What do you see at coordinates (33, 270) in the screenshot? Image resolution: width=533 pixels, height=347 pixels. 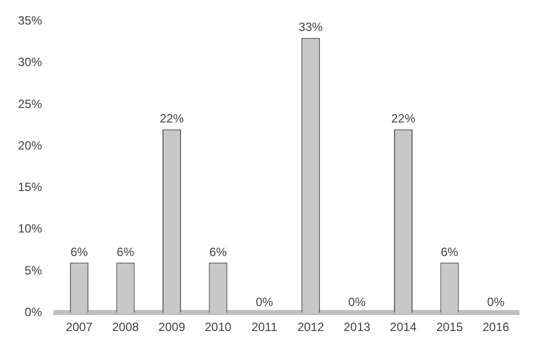 I see `y-tick-label: 5%` at bounding box center [33, 270].